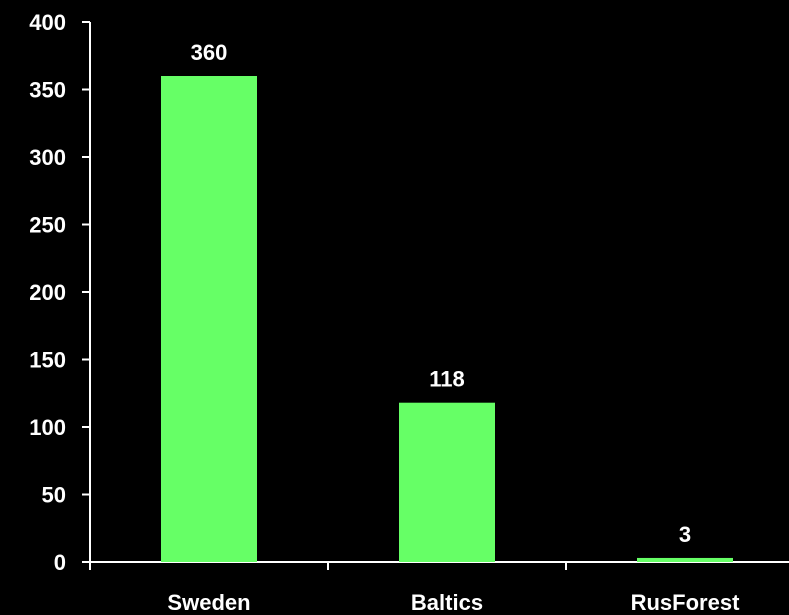  What do you see at coordinates (47, 427) in the screenshot?
I see `y-tick-label: 100` at bounding box center [47, 427].